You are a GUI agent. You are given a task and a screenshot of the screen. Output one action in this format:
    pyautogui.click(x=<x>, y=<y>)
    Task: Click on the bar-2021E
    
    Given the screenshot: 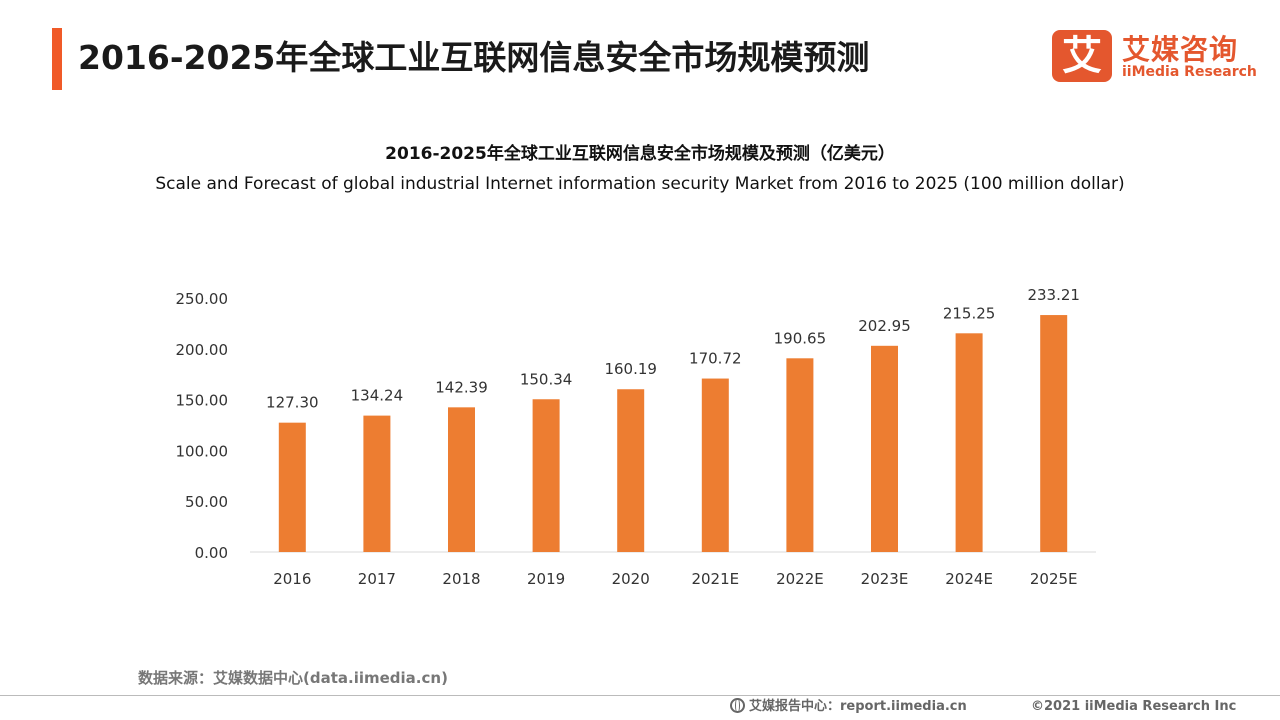 What is the action you would take?
    pyautogui.click(x=715, y=465)
    